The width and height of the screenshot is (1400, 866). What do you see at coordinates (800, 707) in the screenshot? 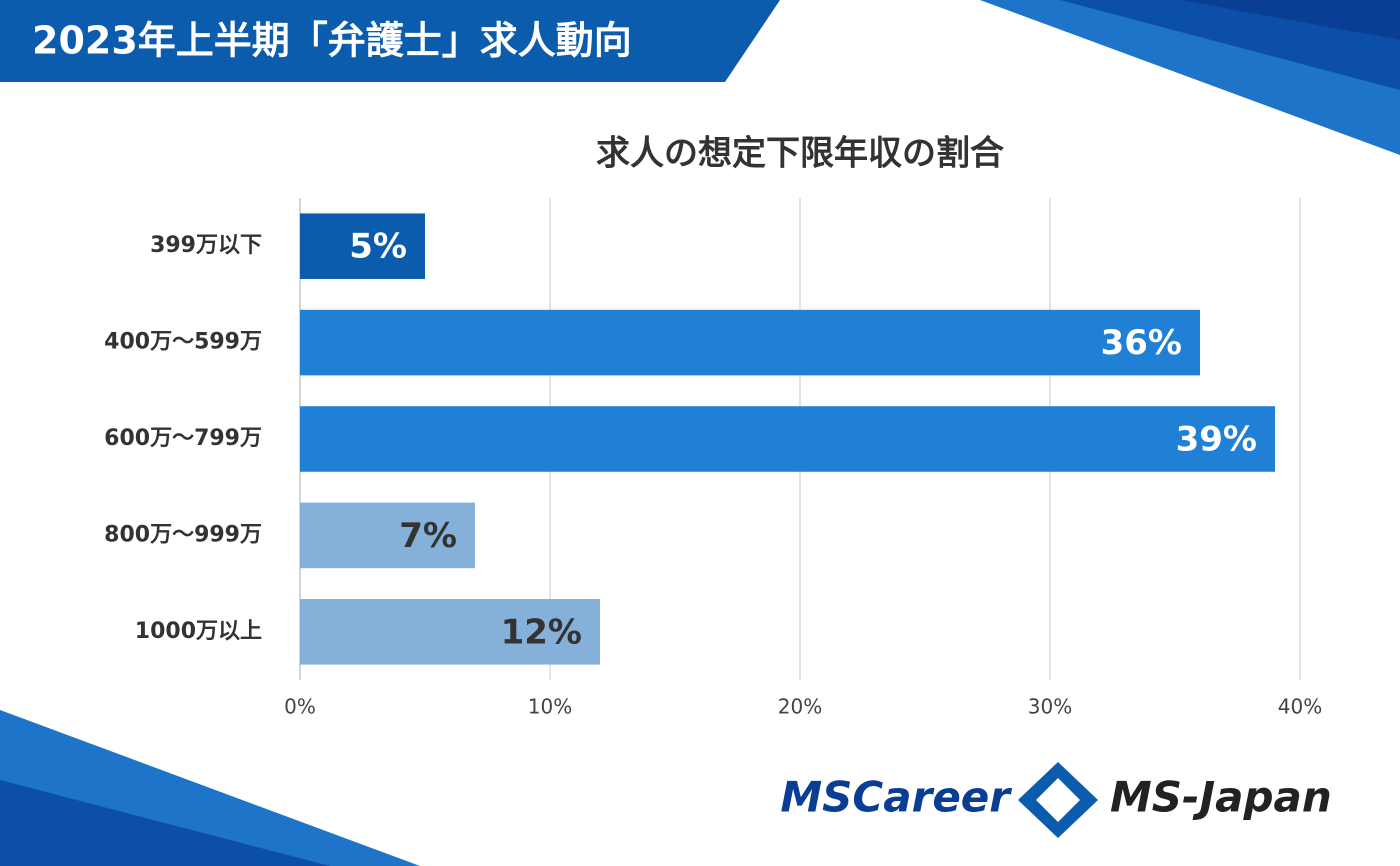
I see `x-tick-label: 20%` at bounding box center [800, 707].